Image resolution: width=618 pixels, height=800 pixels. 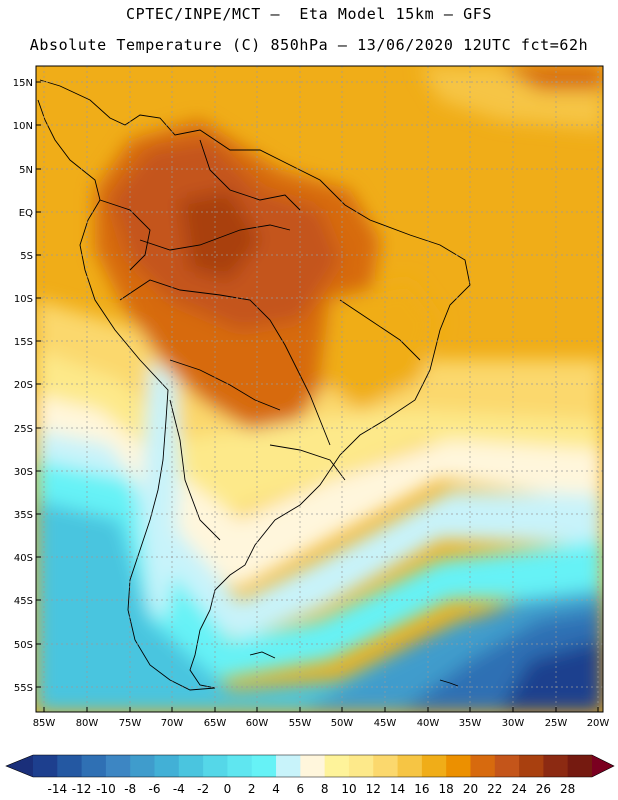 What do you see at coordinates (598, 723) in the screenshot?
I see `lon-label: 20W` at bounding box center [598, 723].